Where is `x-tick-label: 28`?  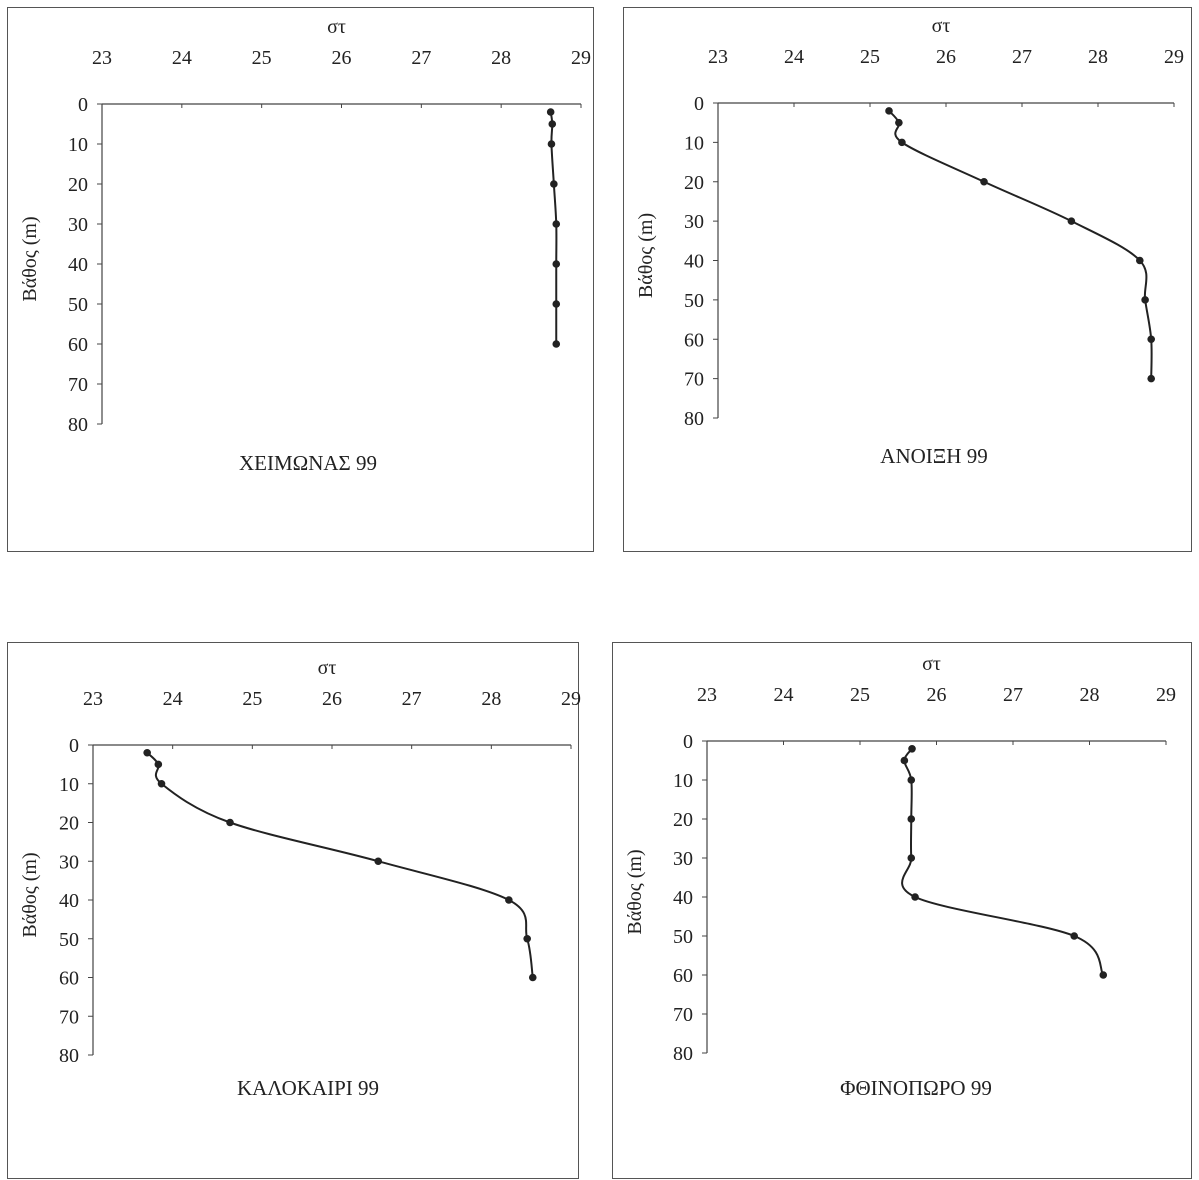 x-tick-label: 28 is located at coordinates (501, 58).